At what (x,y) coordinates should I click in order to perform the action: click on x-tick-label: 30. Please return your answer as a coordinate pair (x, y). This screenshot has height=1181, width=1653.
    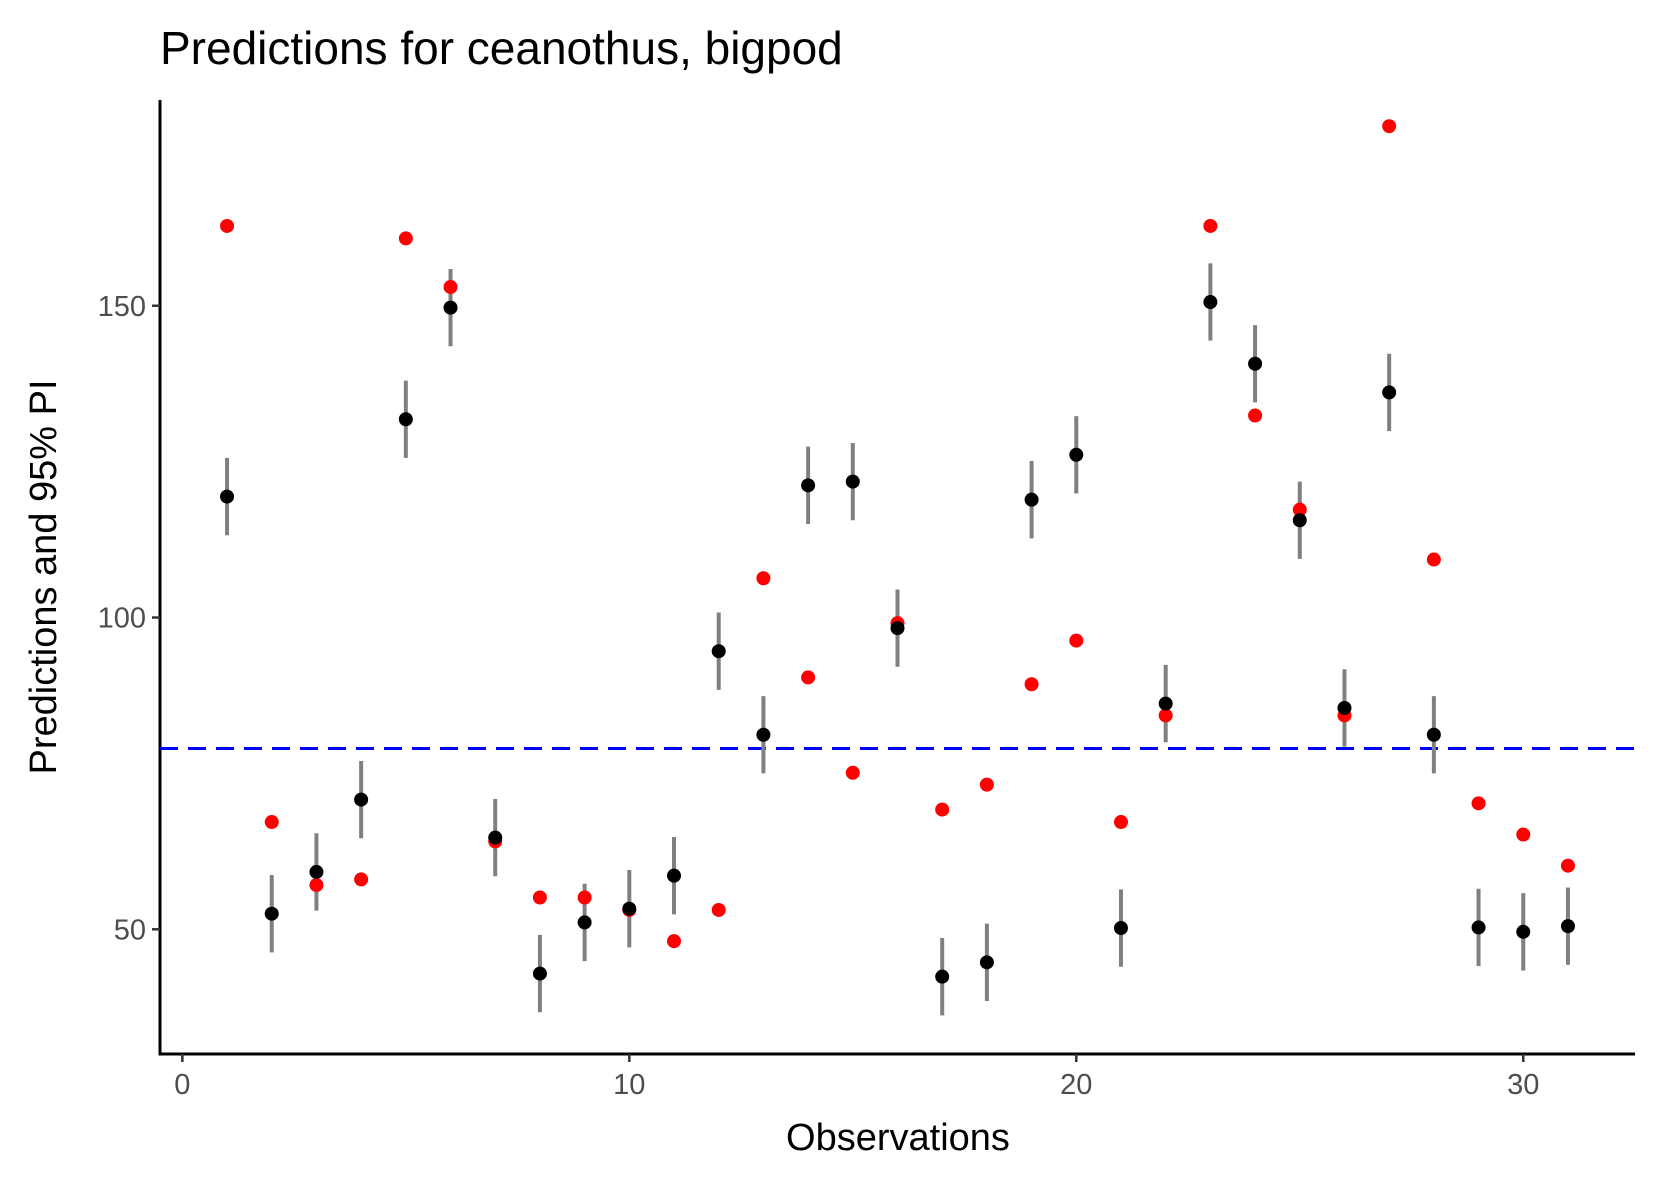
    Looking at the image, I should click on (1523, 1085).